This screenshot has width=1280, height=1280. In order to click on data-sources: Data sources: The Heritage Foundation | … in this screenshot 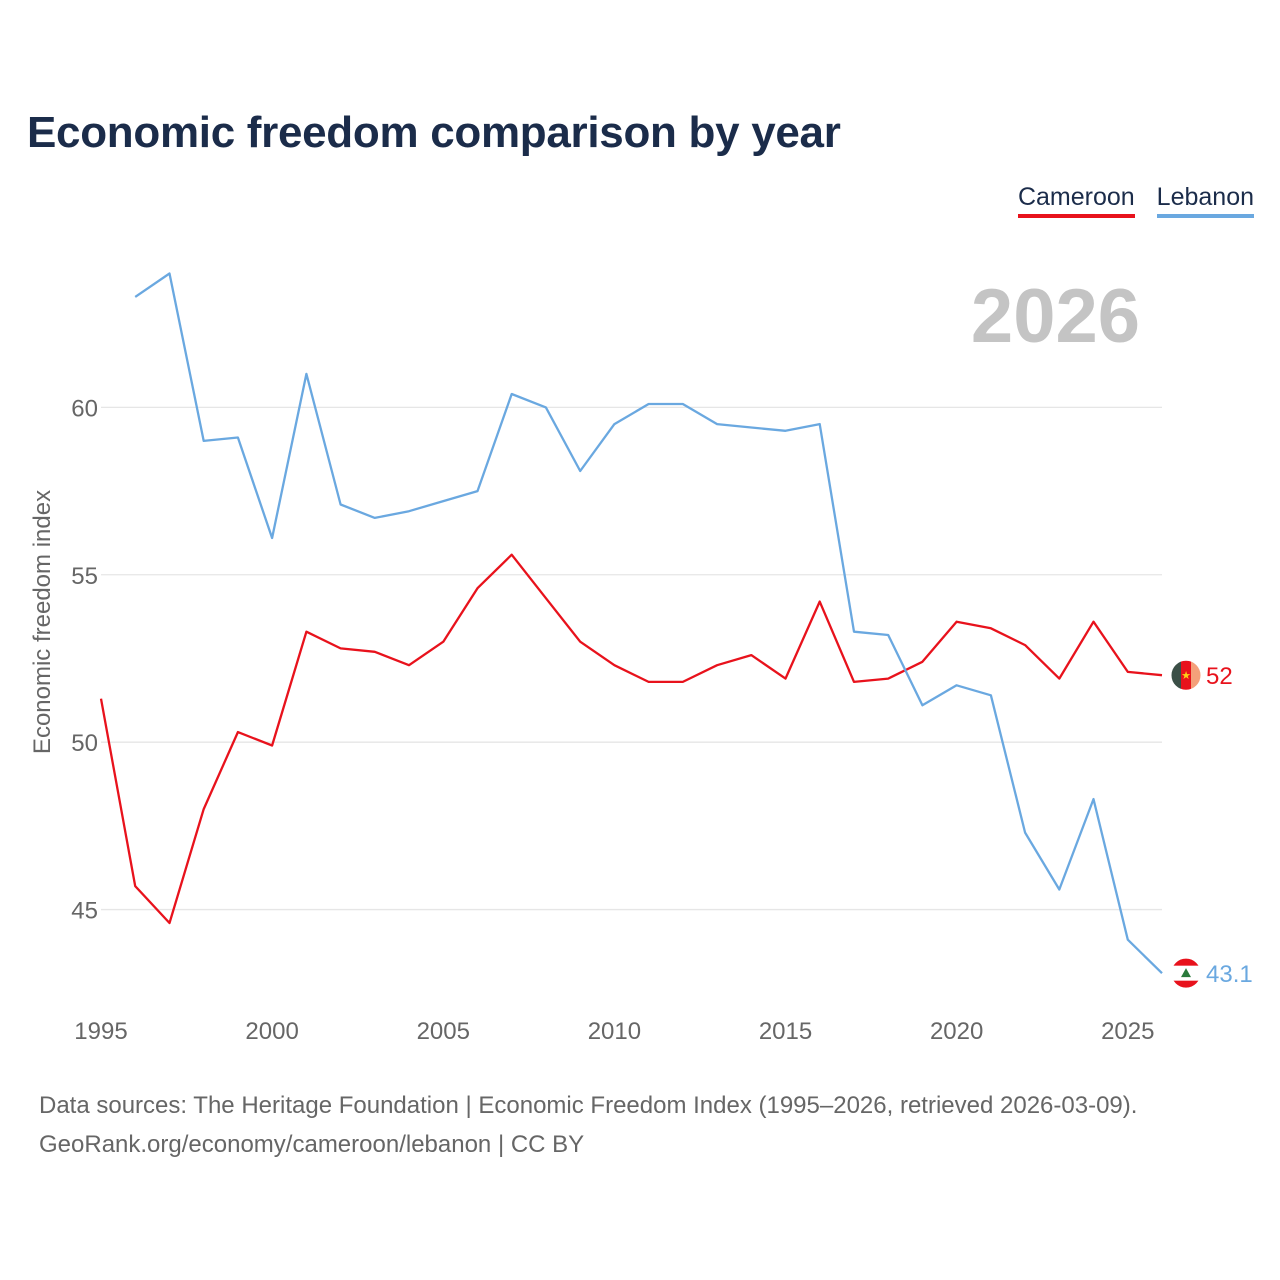, I will do `click(588, 1125)`.